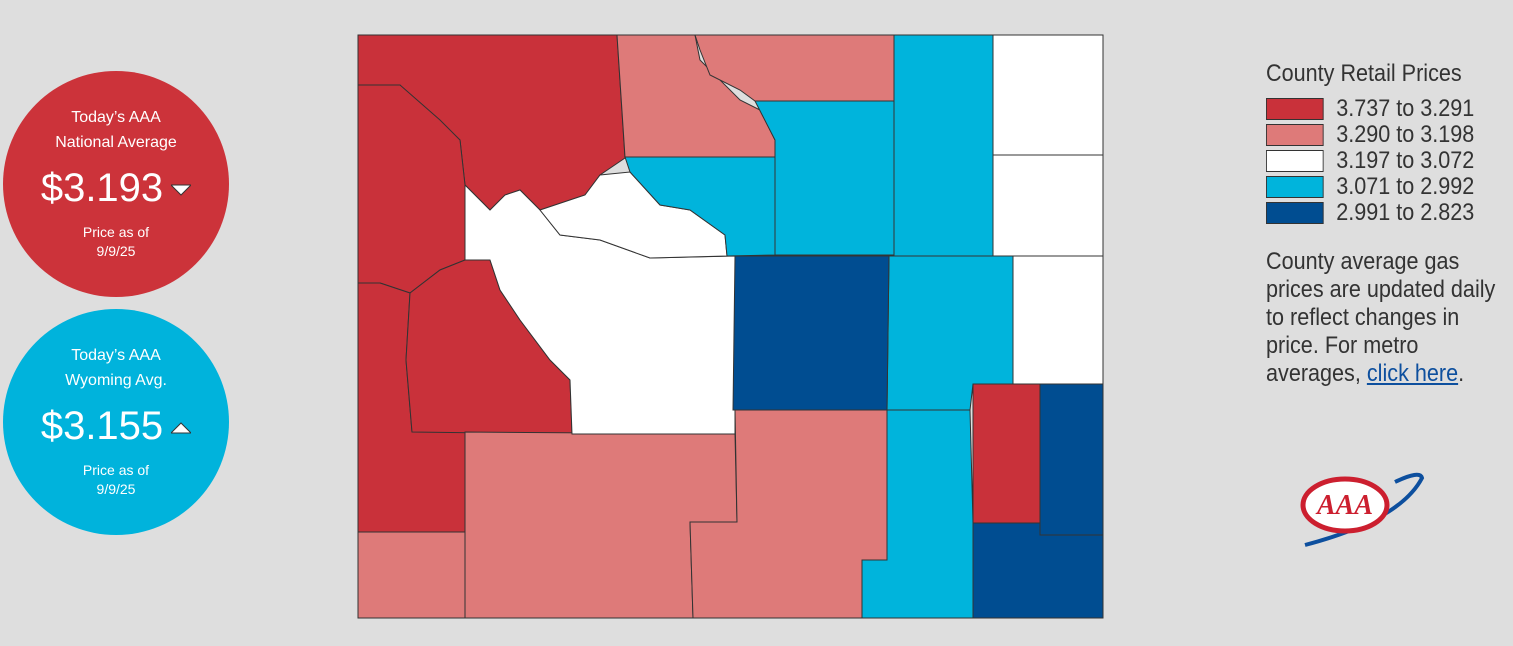 This screenshot has width=1513, height=646. Describe the element at coordinates (116, 142) in the screenshot. I see `badge-title-line: National Average` at that location.